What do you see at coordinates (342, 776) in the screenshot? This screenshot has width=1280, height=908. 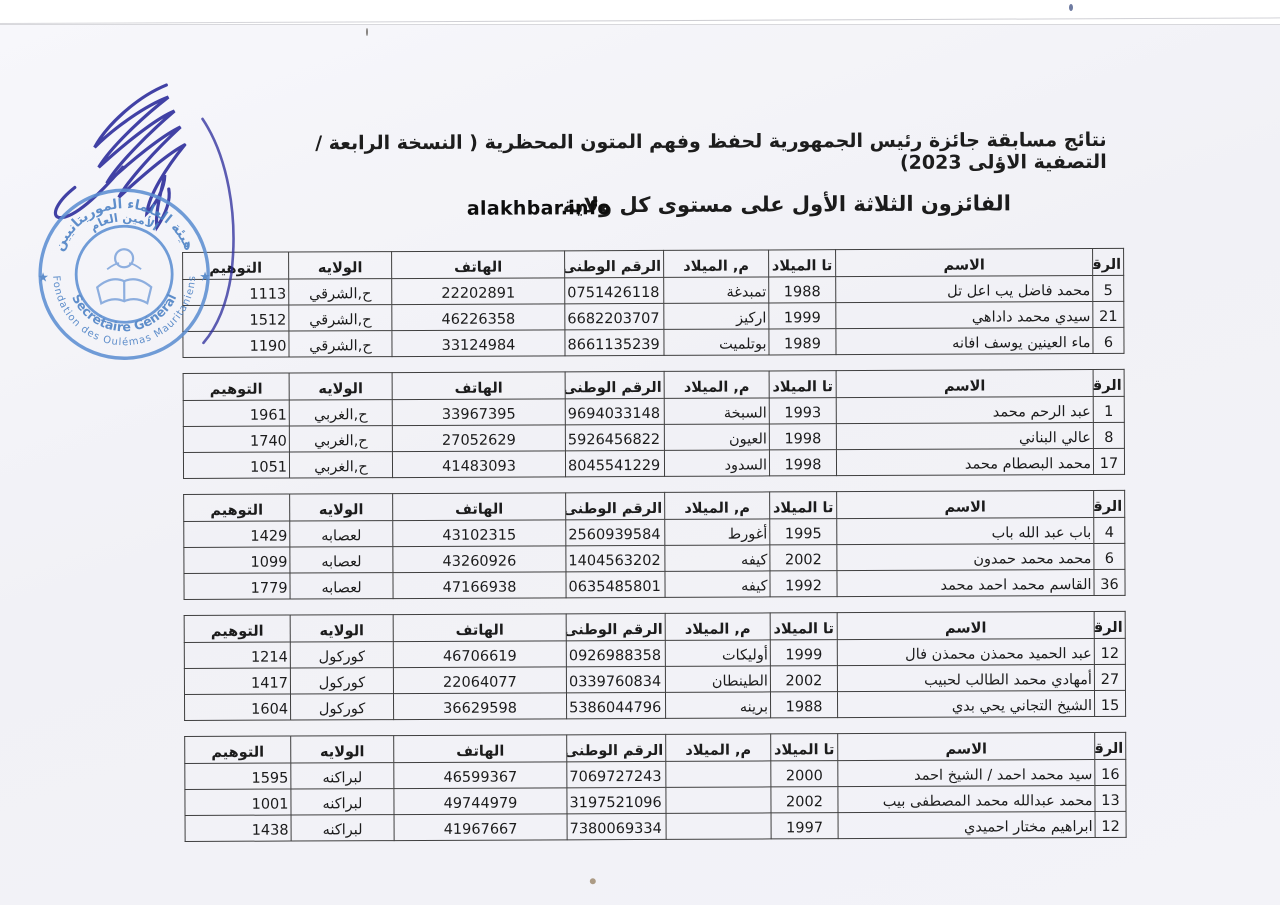 I see `cell-wilaya: لبراكنه` at bounding box center [342, 776].